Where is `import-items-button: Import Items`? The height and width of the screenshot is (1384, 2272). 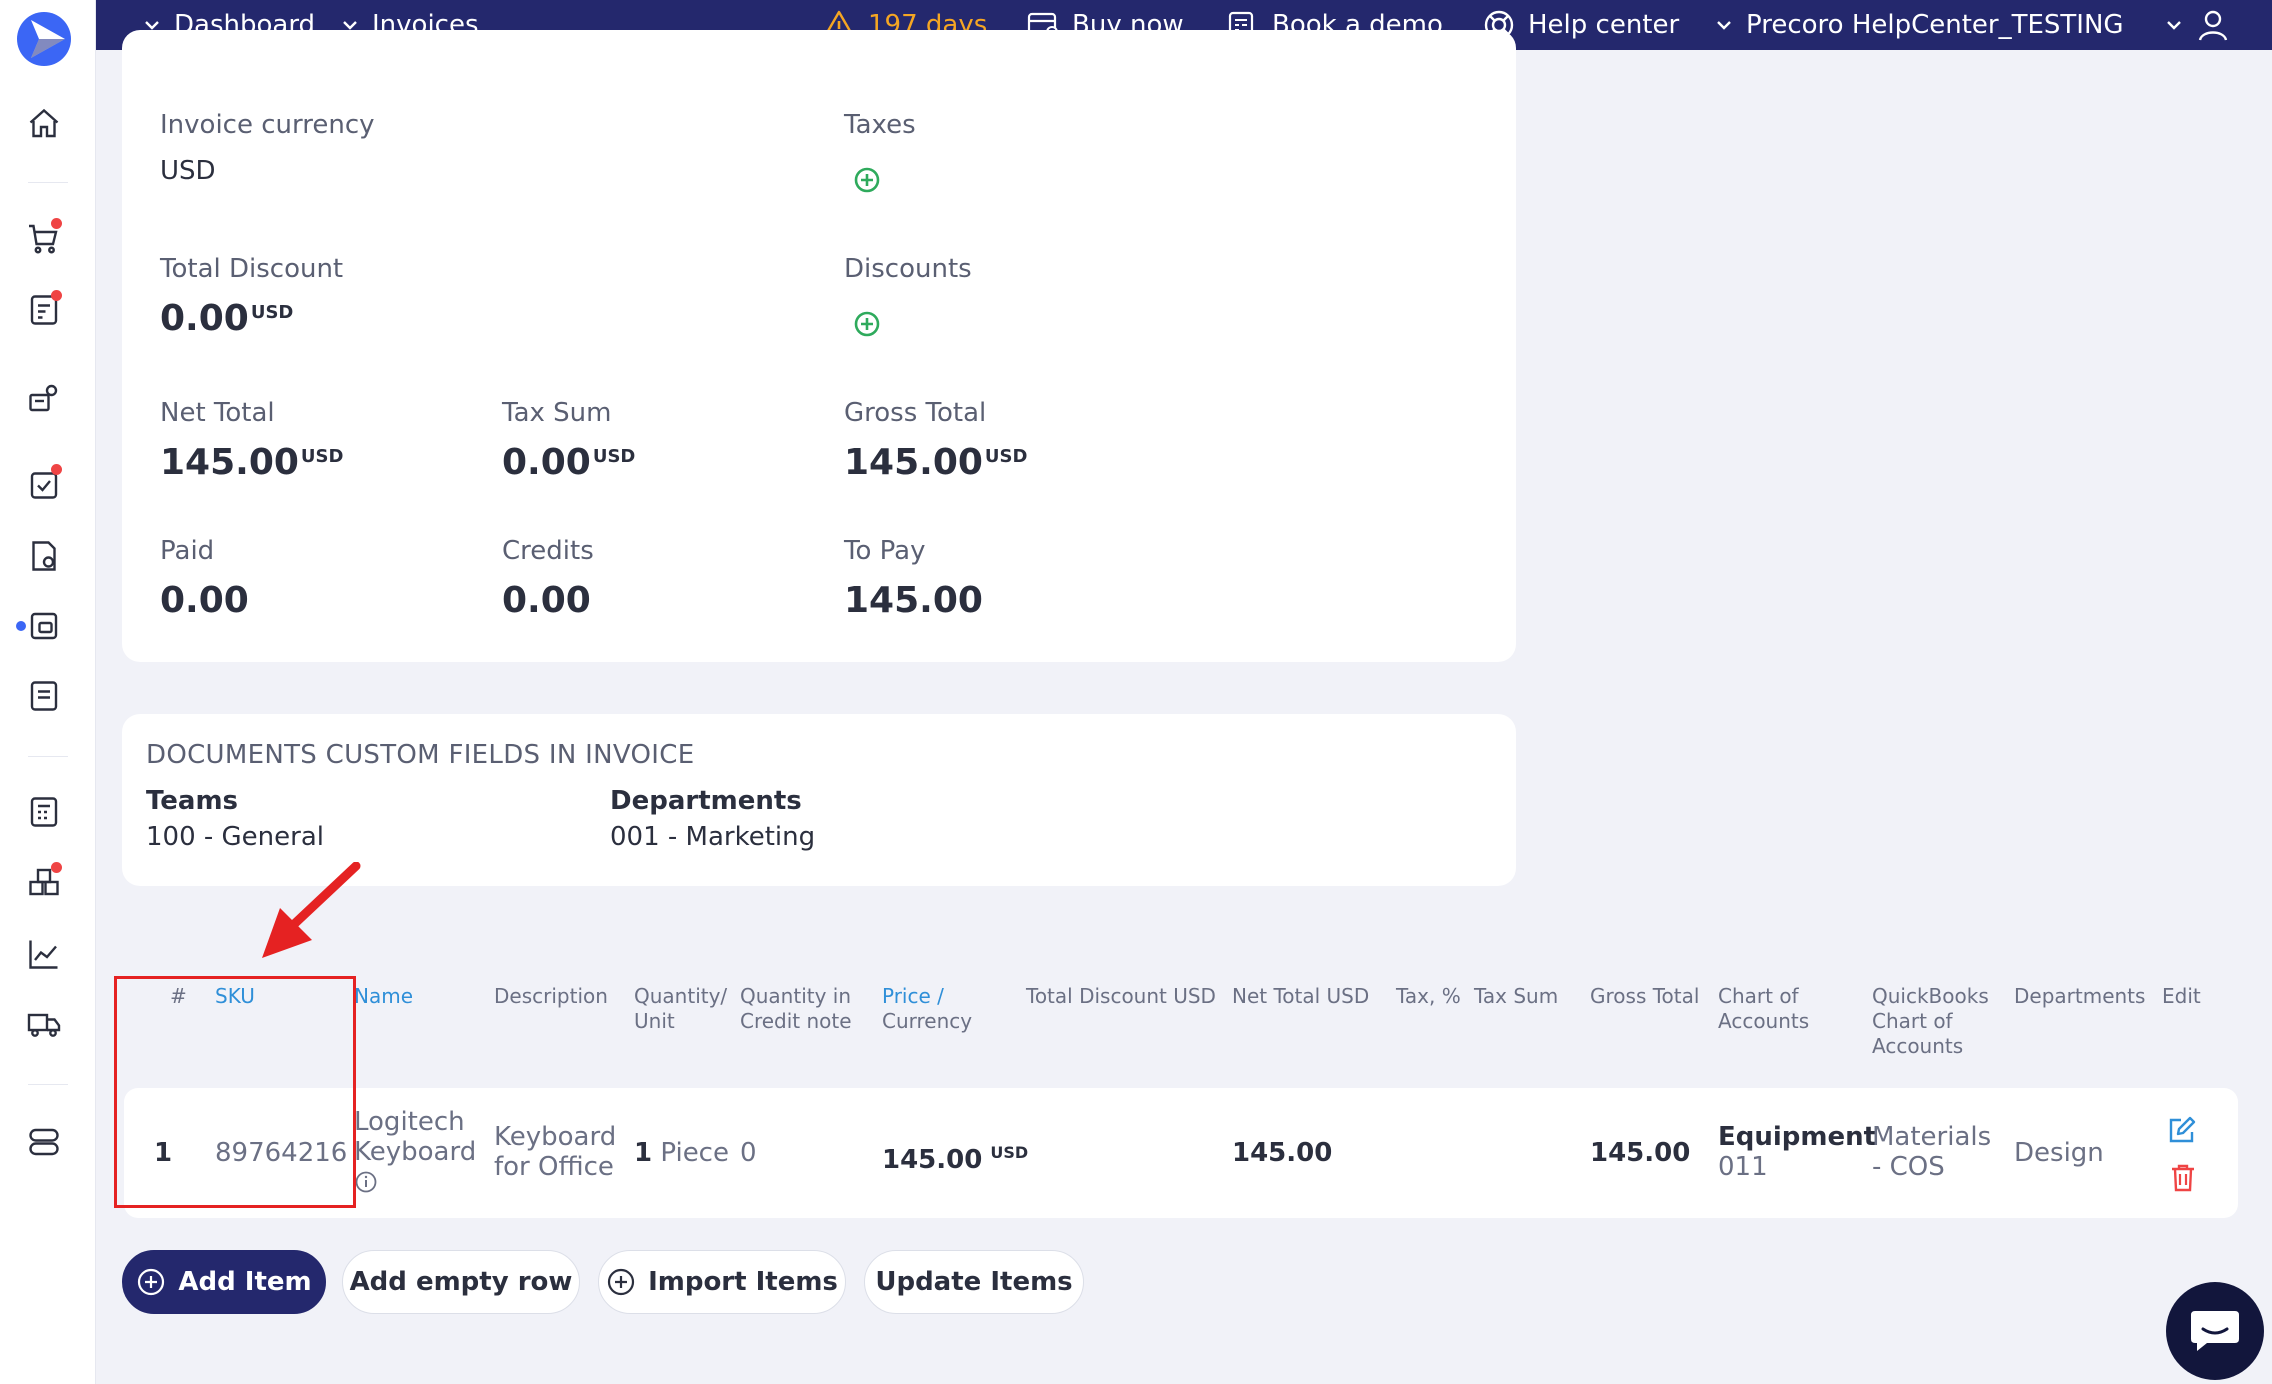
import-items-button: Import Items is located at coordinates (722, 1282).